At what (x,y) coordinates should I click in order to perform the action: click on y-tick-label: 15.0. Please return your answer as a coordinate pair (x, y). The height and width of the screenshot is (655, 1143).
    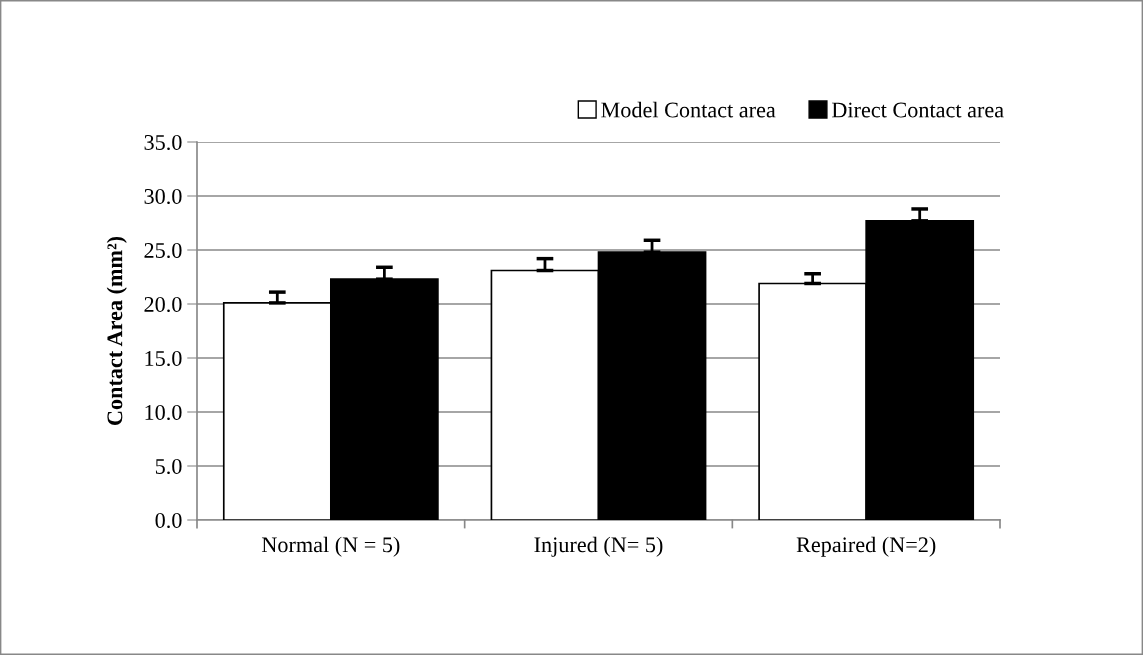
    Looking at the image, I should click on (163, 358).